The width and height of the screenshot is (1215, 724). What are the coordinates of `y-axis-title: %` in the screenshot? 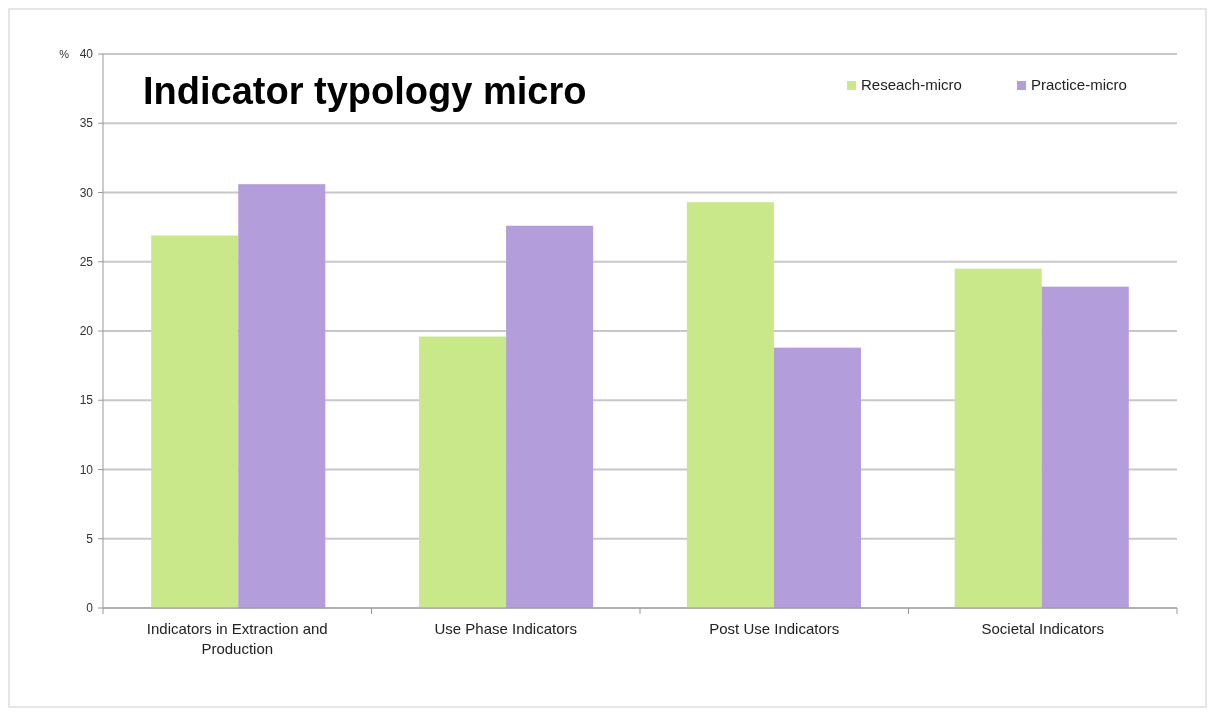 It's located at (64, 53).